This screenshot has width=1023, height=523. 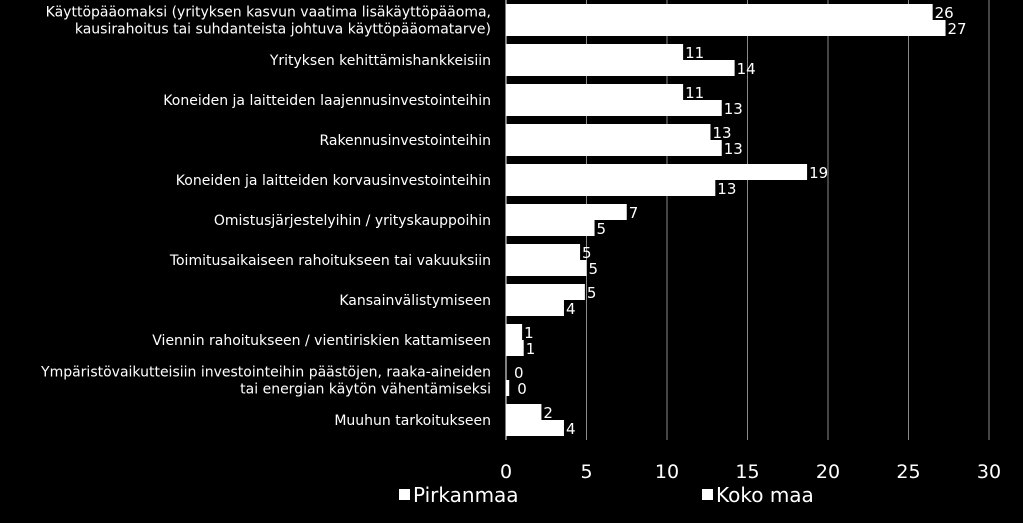 What do you see at coordinates (415, 301) in the screenshot?
I see `category-label: Kansainvälistymiseen` at bounding box center [415, 301].